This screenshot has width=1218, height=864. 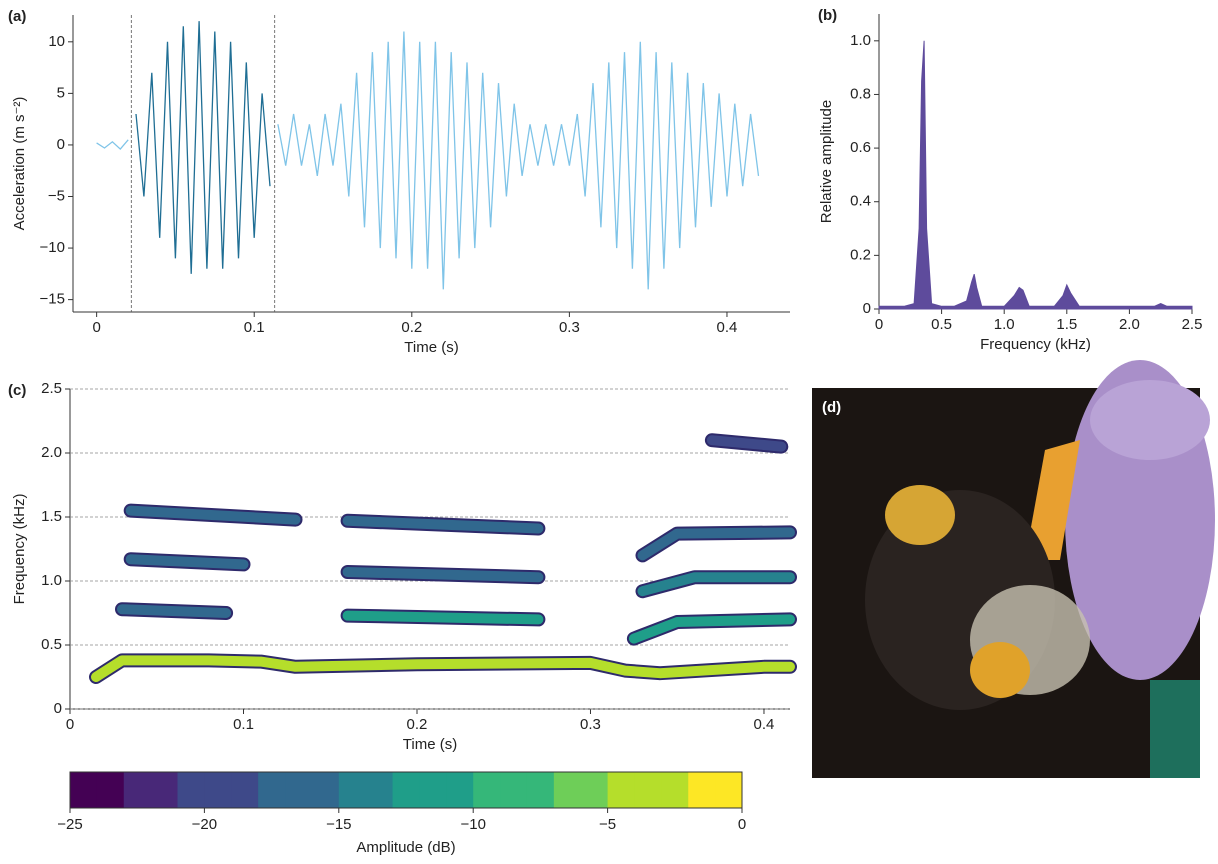 What do you see at coordinates (51, 516) in the screenshot?
I see `y-tick-label: 1.5` at bounding box center [51, 516].